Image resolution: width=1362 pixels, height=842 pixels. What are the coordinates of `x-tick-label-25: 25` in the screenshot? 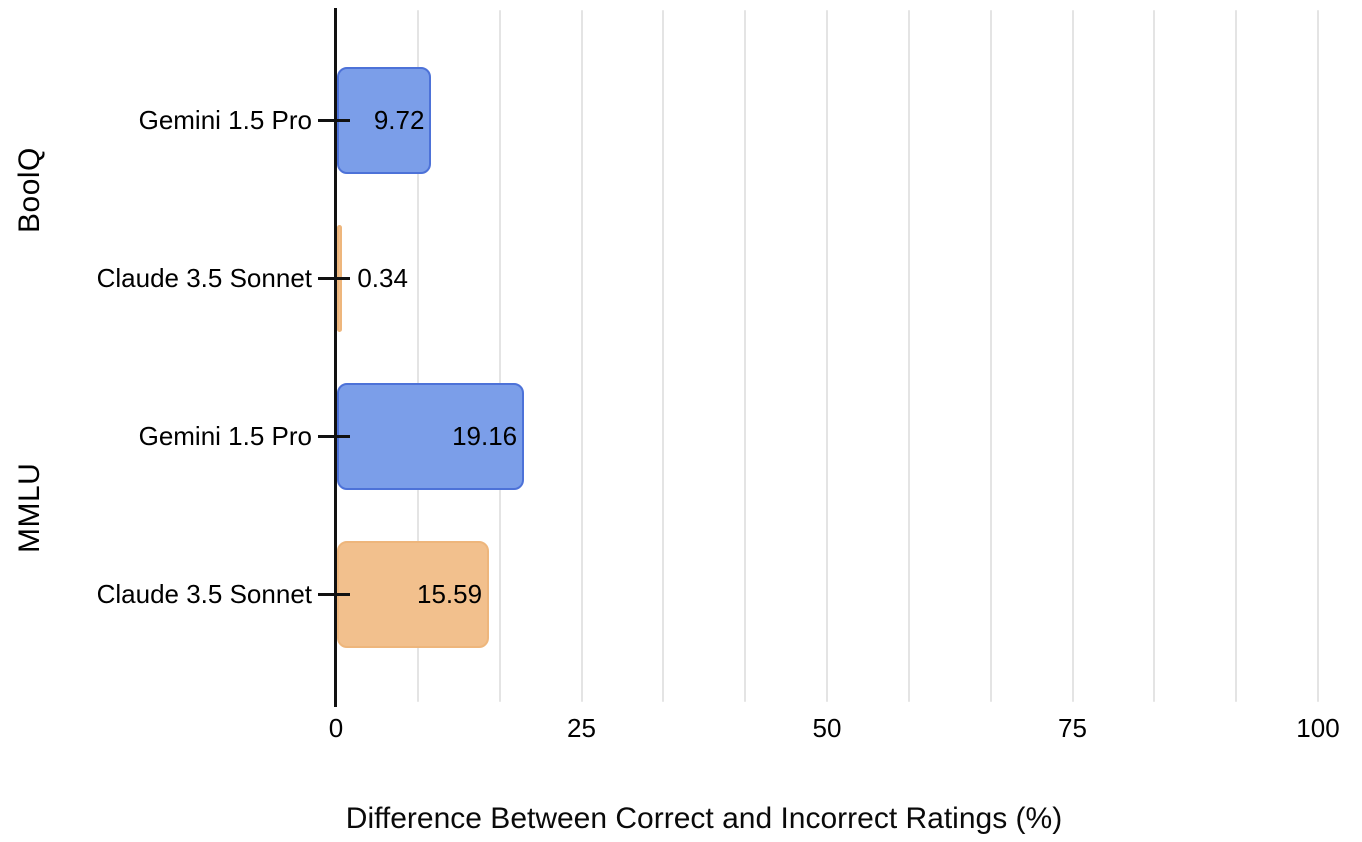 It's located at (581, 728).